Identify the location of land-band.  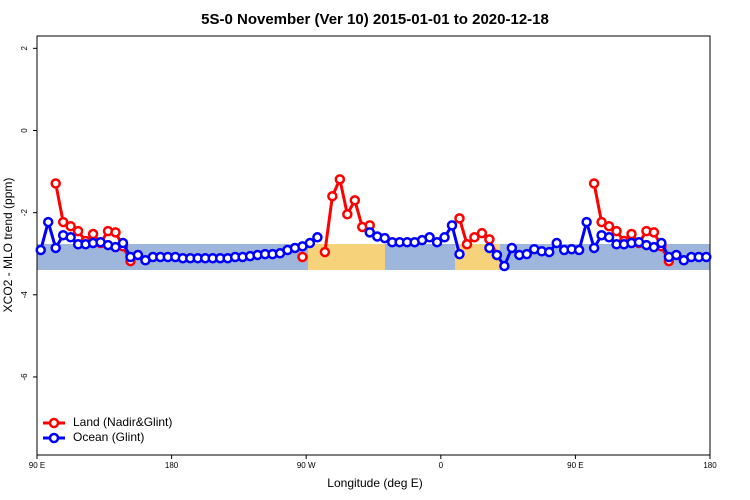
(346, 257).